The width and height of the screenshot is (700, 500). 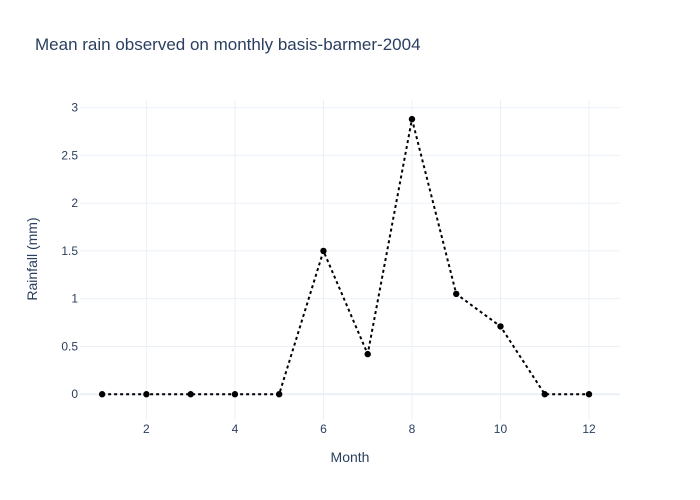 I want to click on x-tick-label: 2, so click(x=146, y=429).